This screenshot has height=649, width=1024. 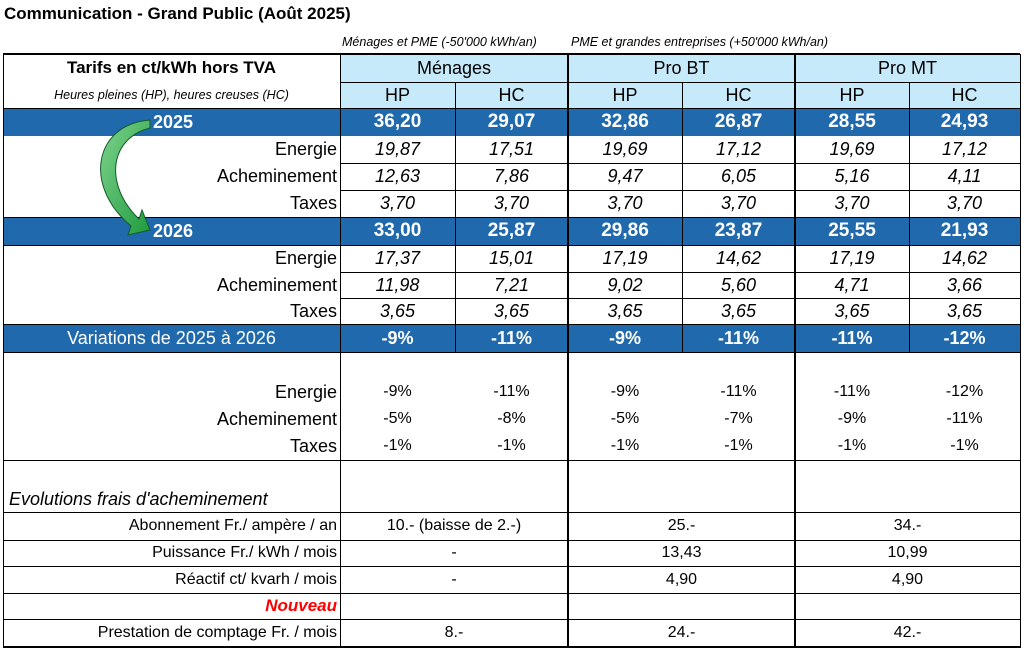 What do you see at coordinates (171, 122) in the screenshot?
I see `year2025-label: 2025` at bounding box center [171, 122].